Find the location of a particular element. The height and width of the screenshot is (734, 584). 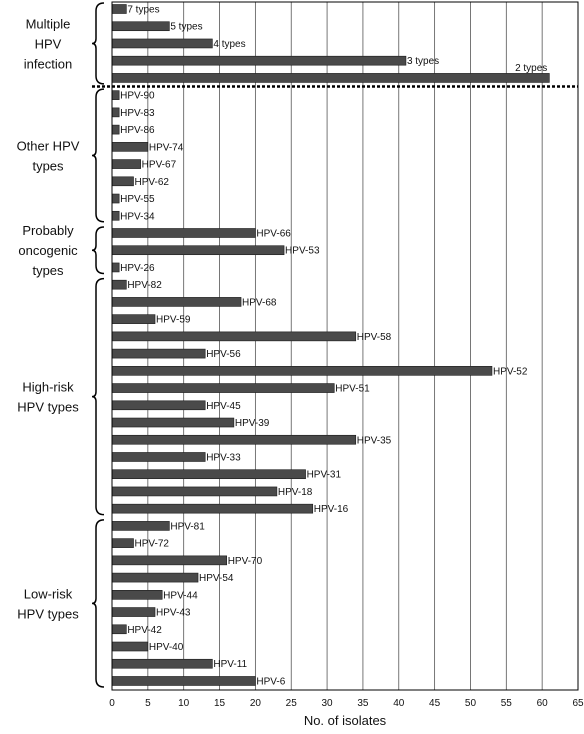

x-tick-label: 20 is located at coordinates (256, 703).